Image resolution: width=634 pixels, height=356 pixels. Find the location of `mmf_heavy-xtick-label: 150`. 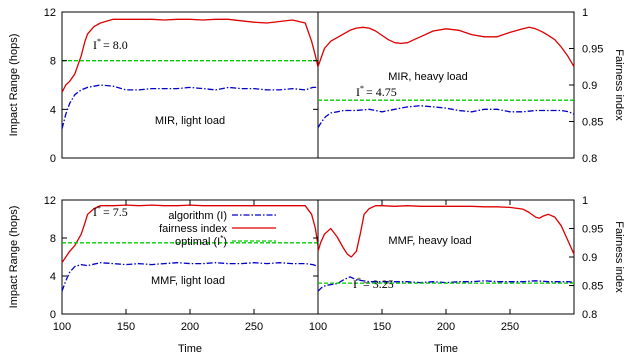

mmf_heavy-xtick-label: 150 is located at coordinates (382, 327).